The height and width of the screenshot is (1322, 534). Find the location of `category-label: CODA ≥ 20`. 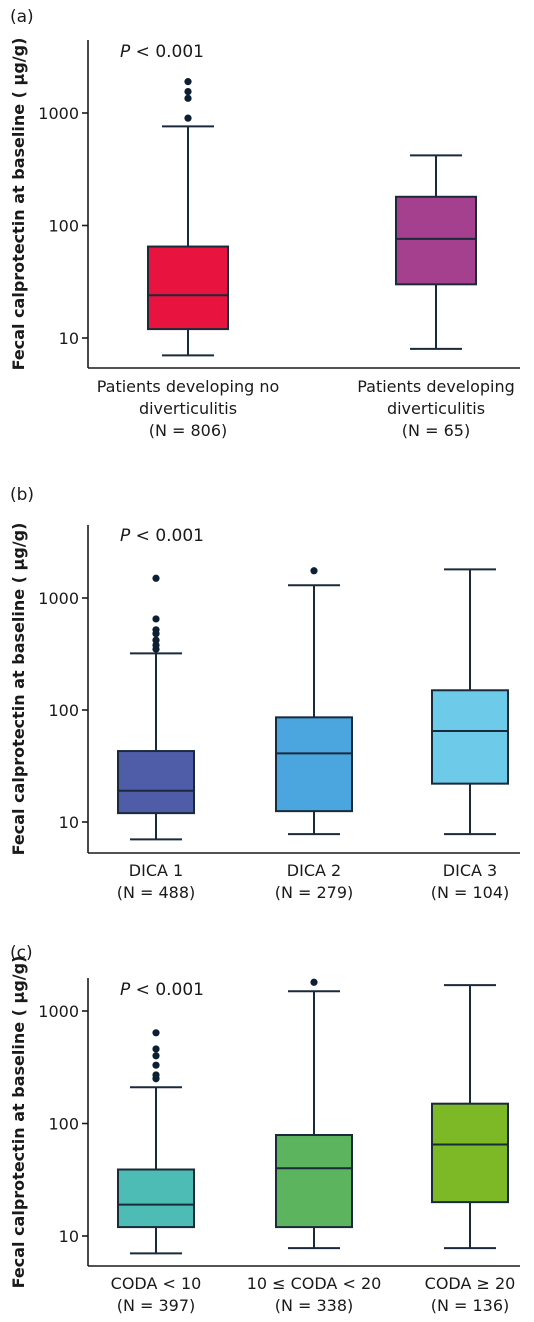

category-label: CODA ≥ 20 is located at coordinates (470, 1283).